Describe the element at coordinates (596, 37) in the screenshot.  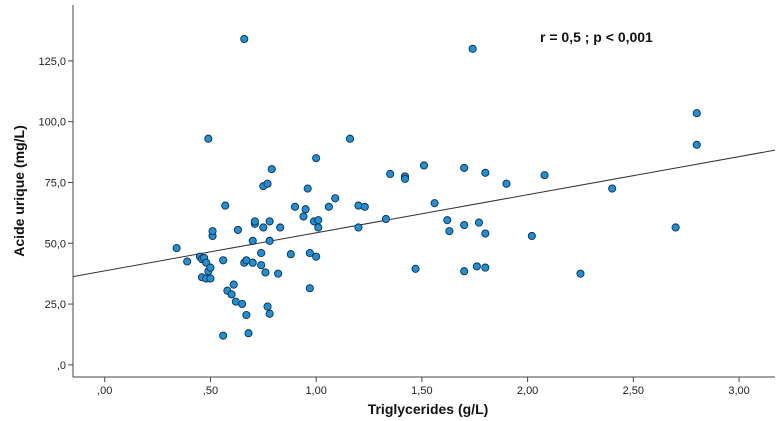
I see `correlation-annotation: r = 0,5 ; p < 0,001` at that location.